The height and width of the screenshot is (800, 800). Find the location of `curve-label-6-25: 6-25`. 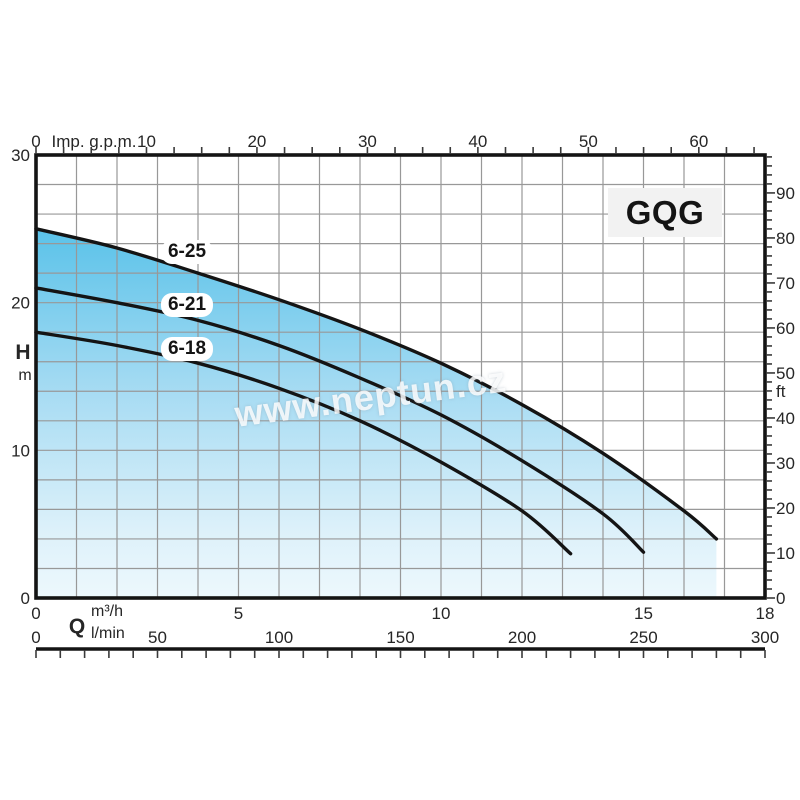

curve-label-6-25: 6-25 is located at coordinates (187, 252).